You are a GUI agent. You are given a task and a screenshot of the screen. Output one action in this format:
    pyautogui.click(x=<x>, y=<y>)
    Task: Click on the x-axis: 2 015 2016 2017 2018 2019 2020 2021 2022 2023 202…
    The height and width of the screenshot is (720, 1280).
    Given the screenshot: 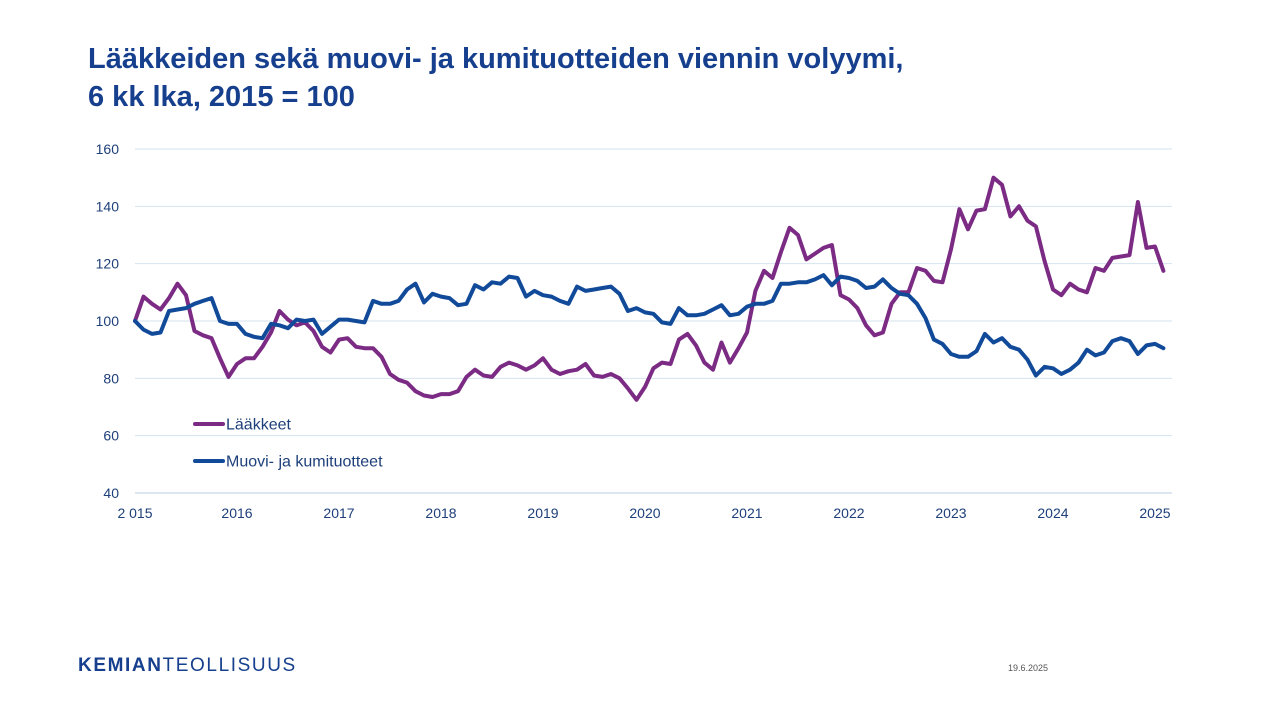 What is the action you would take?
    pyautogui.click(x=643, y=513)
    